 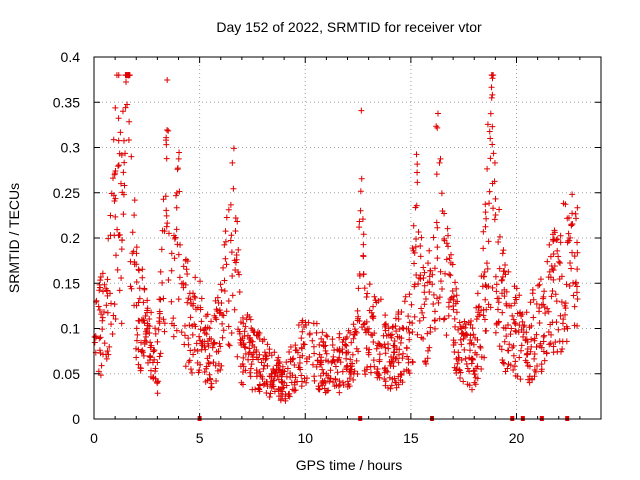 I want to click on y-tick-label: 0, so click(x=76, y=419).